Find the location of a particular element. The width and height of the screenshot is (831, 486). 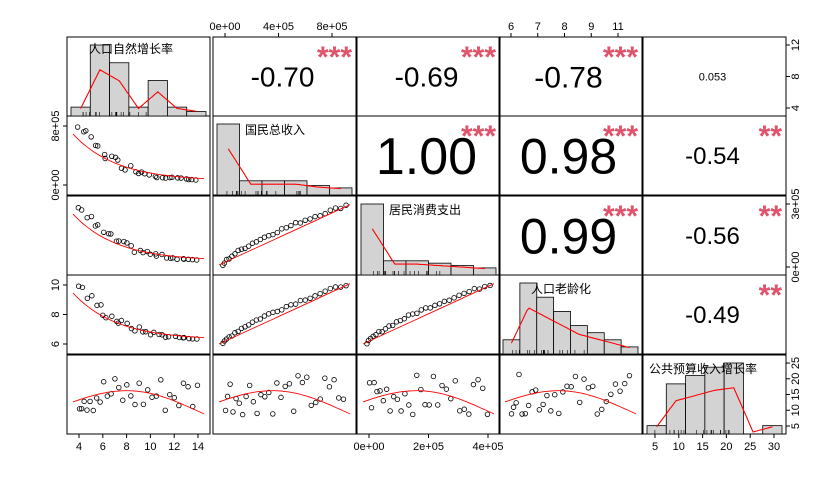

tick-label: 4 is located at coordinates (79, 447).